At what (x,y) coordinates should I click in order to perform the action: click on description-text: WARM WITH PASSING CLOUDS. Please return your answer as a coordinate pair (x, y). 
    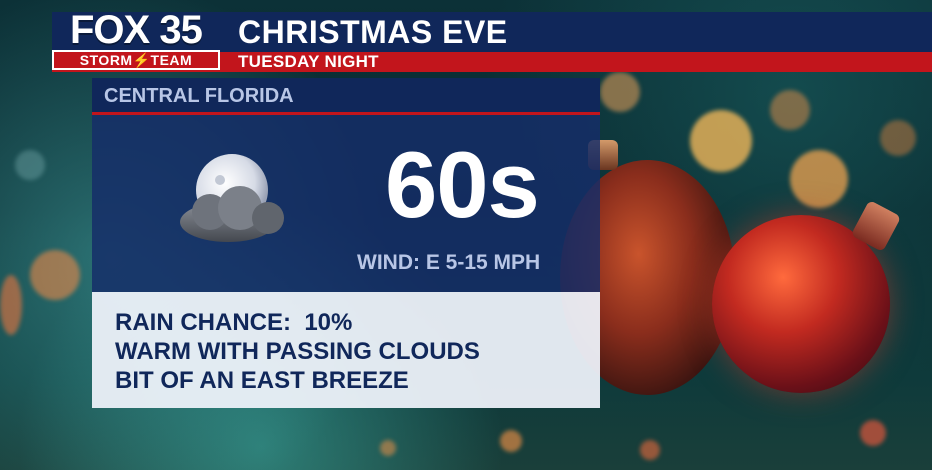
    Looking at the image, I should click on (297, 351).